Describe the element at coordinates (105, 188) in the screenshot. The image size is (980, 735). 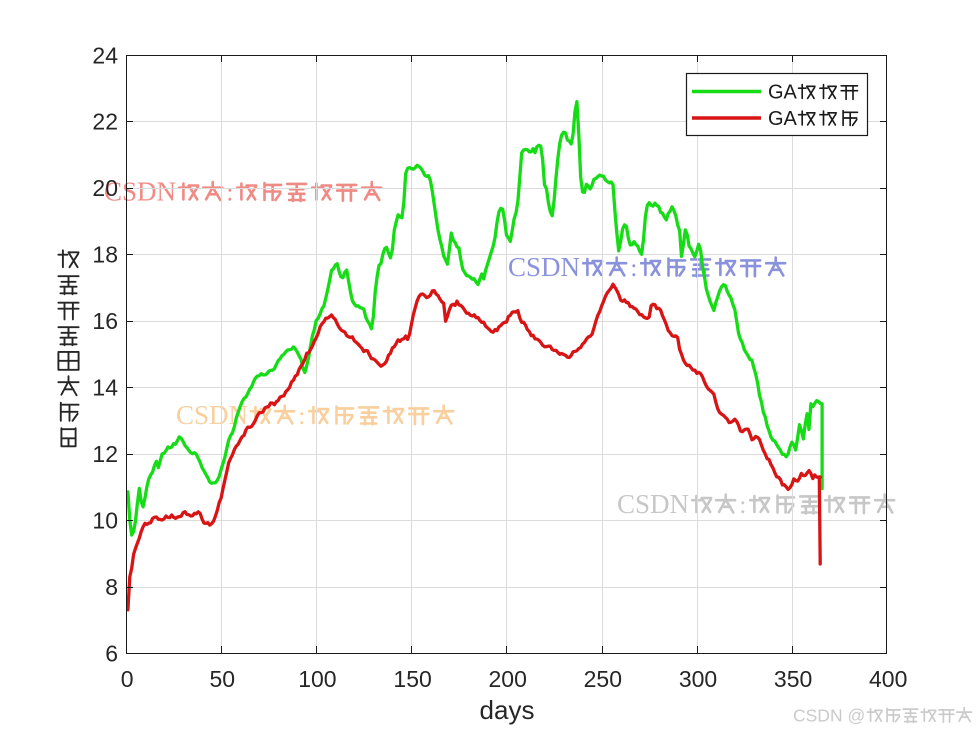
I see `svg-text: 20` at that location.